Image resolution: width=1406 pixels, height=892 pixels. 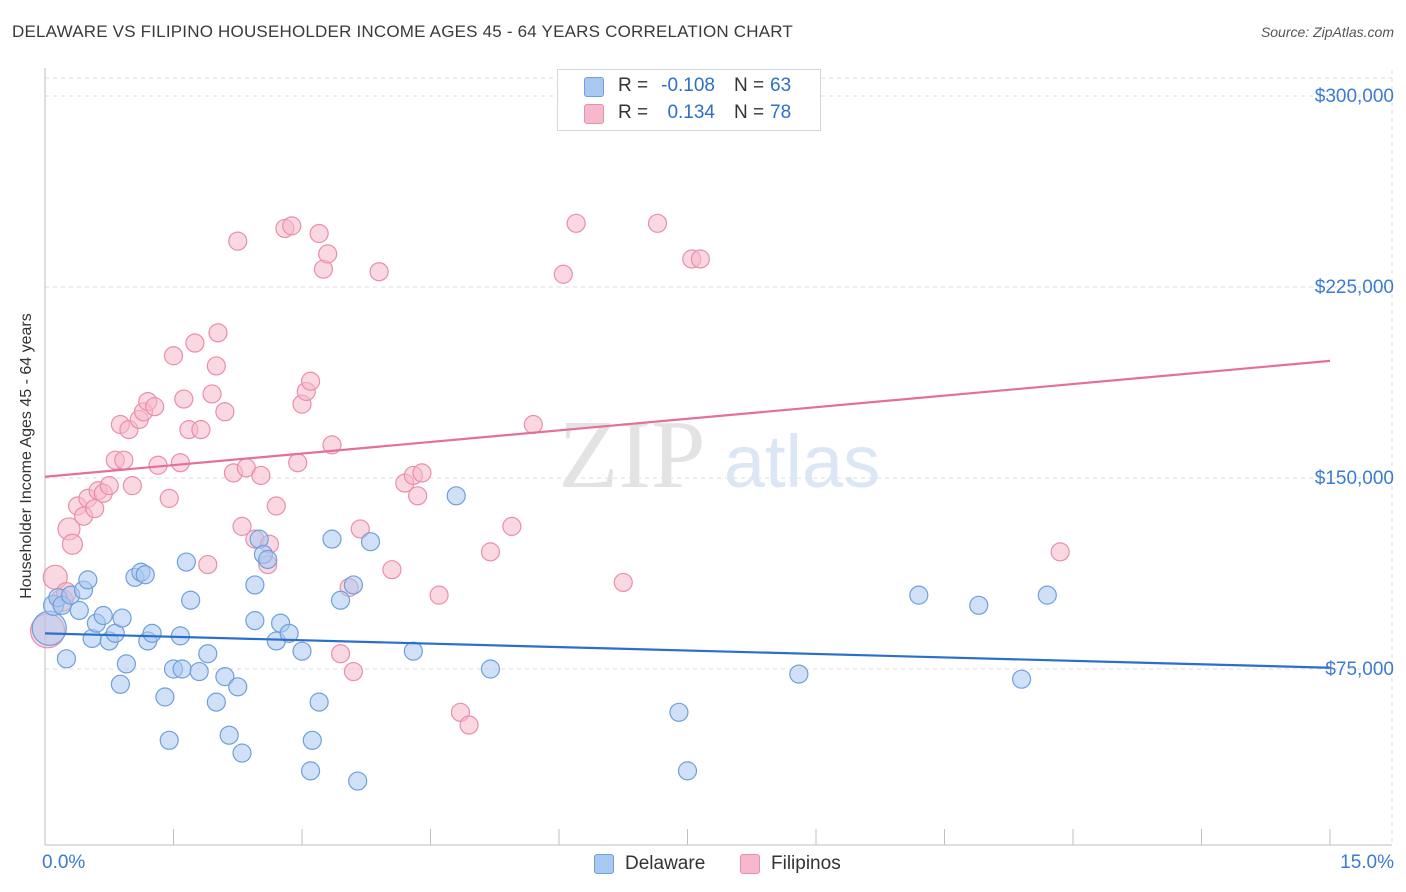 What do you see at coordinates (806, 863) in the screenshot?
I see `bottom-legend-label: Filipinos` at bounding box center [806, 863].